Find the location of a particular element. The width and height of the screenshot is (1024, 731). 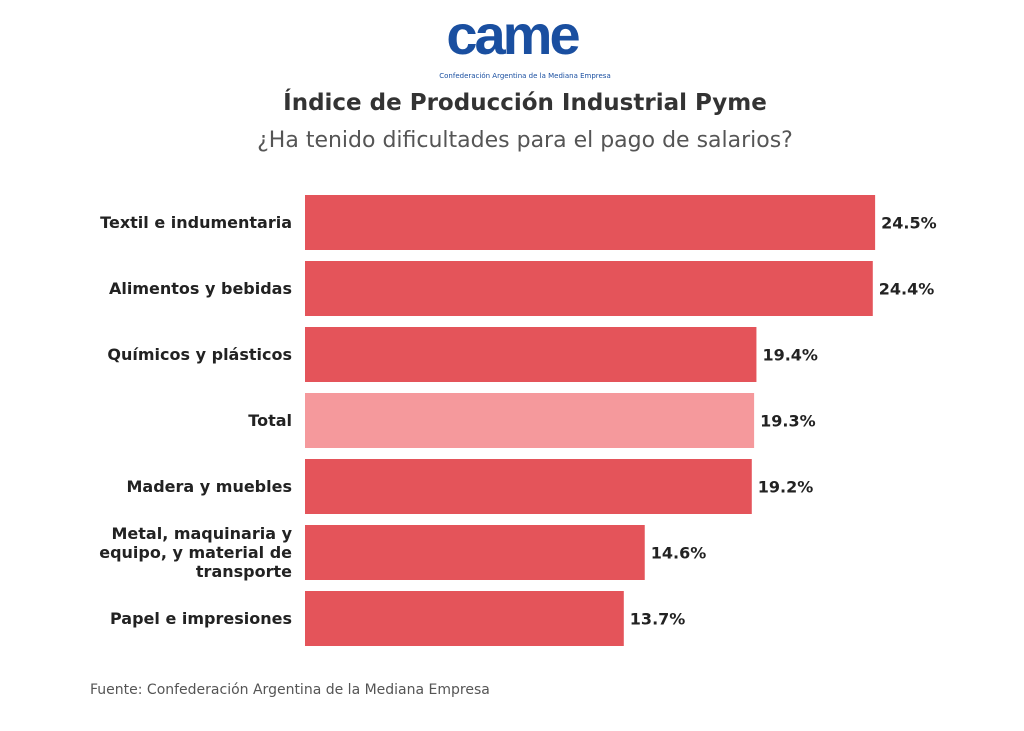

category-label: Textil e indumentaria is located at coordinates (196, 222).